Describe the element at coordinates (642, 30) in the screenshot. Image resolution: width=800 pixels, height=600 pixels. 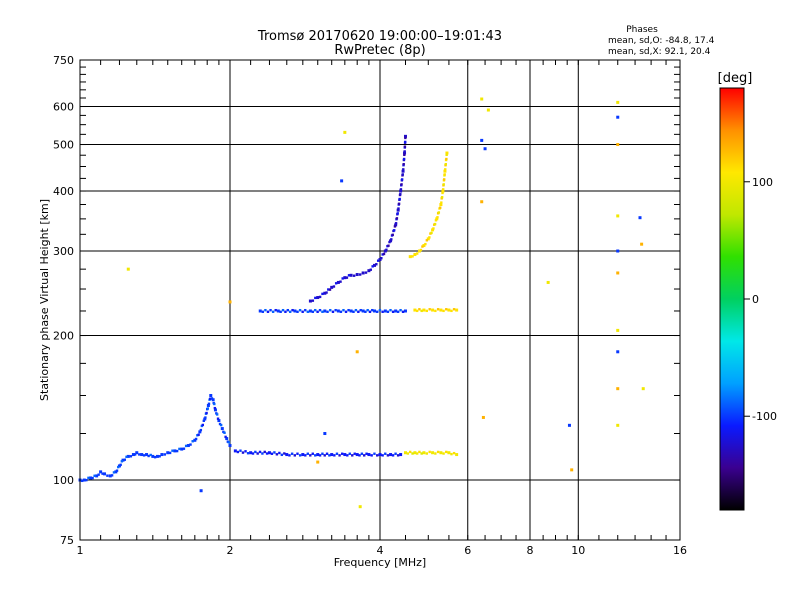
I see `stats-heading: Phases` at that location.